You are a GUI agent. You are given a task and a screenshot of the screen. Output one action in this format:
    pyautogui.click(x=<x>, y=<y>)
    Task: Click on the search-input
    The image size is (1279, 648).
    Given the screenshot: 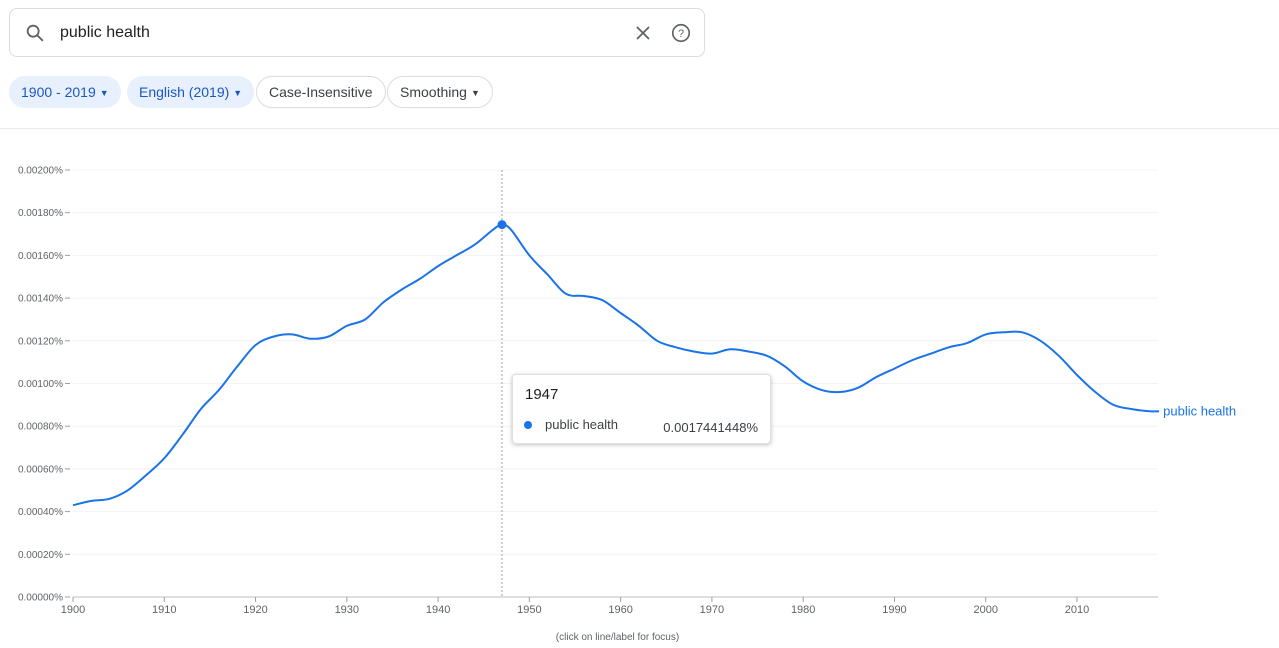 What is the action you would take?
    pyautogui.click(x=330, y=33)
    